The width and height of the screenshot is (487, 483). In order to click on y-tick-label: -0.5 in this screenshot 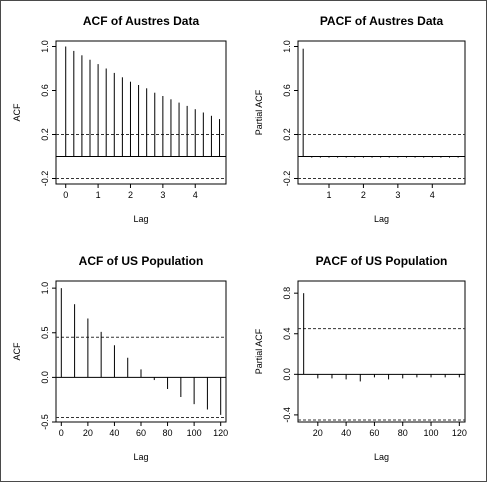, I will do `click(45, 422)`.